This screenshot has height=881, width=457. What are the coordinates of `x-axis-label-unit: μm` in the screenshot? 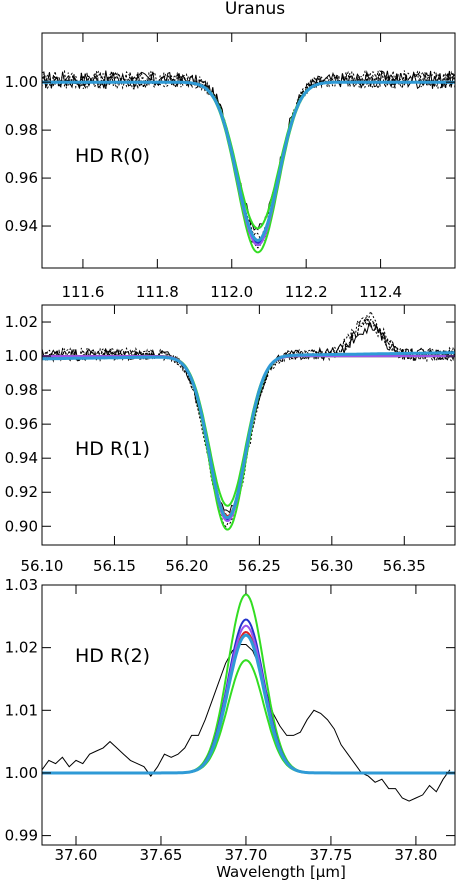 It's located at (328, 872).